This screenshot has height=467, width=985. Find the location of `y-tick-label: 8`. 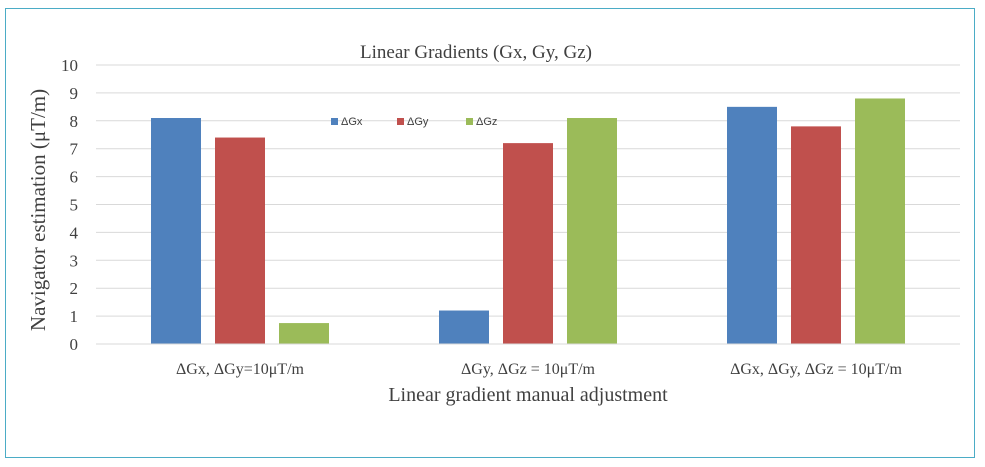

y-tick-label: 8 is located at coordinates (74, 121).